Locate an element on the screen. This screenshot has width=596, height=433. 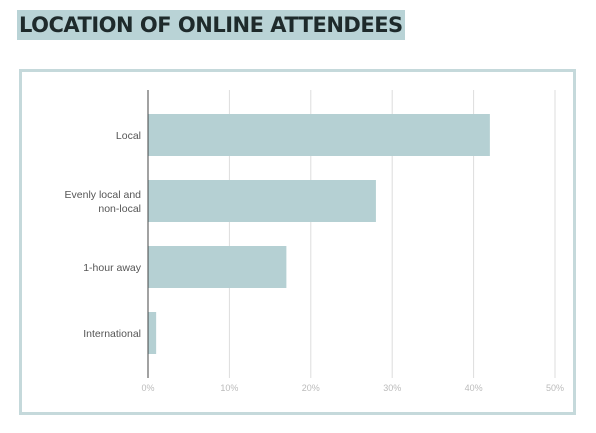
tick-label: 40% is located at coordinates (474, 388).